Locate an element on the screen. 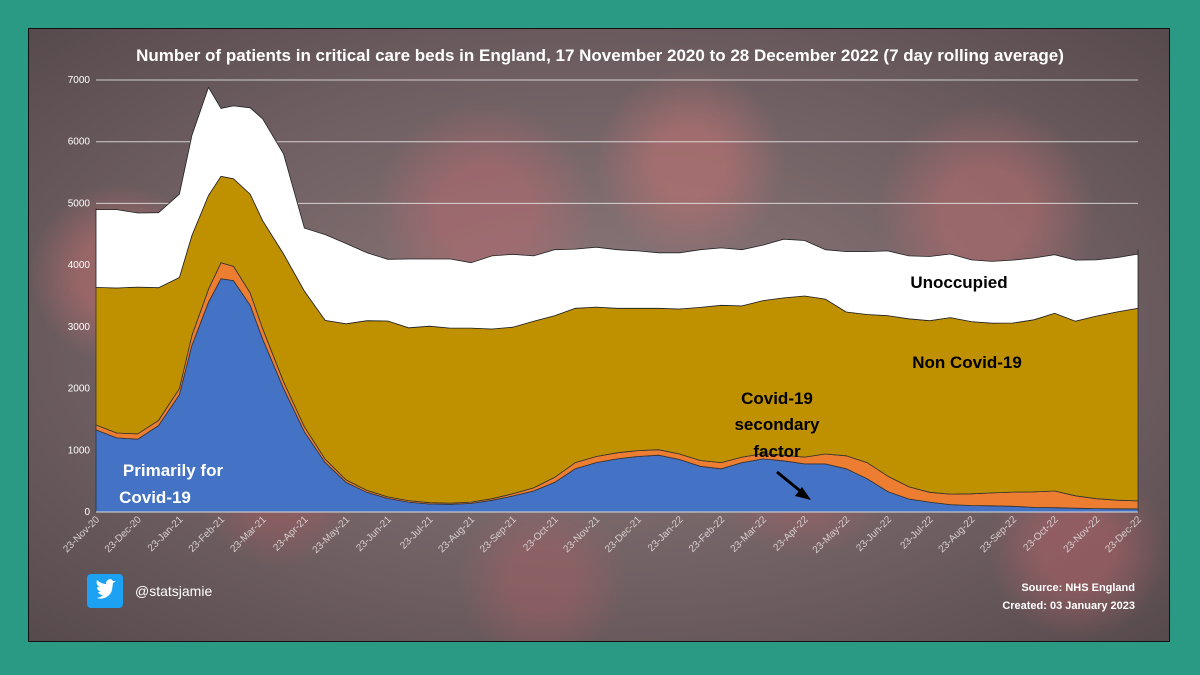  label-primary-line-1: Primarily for is located at coordinates (173, 470).